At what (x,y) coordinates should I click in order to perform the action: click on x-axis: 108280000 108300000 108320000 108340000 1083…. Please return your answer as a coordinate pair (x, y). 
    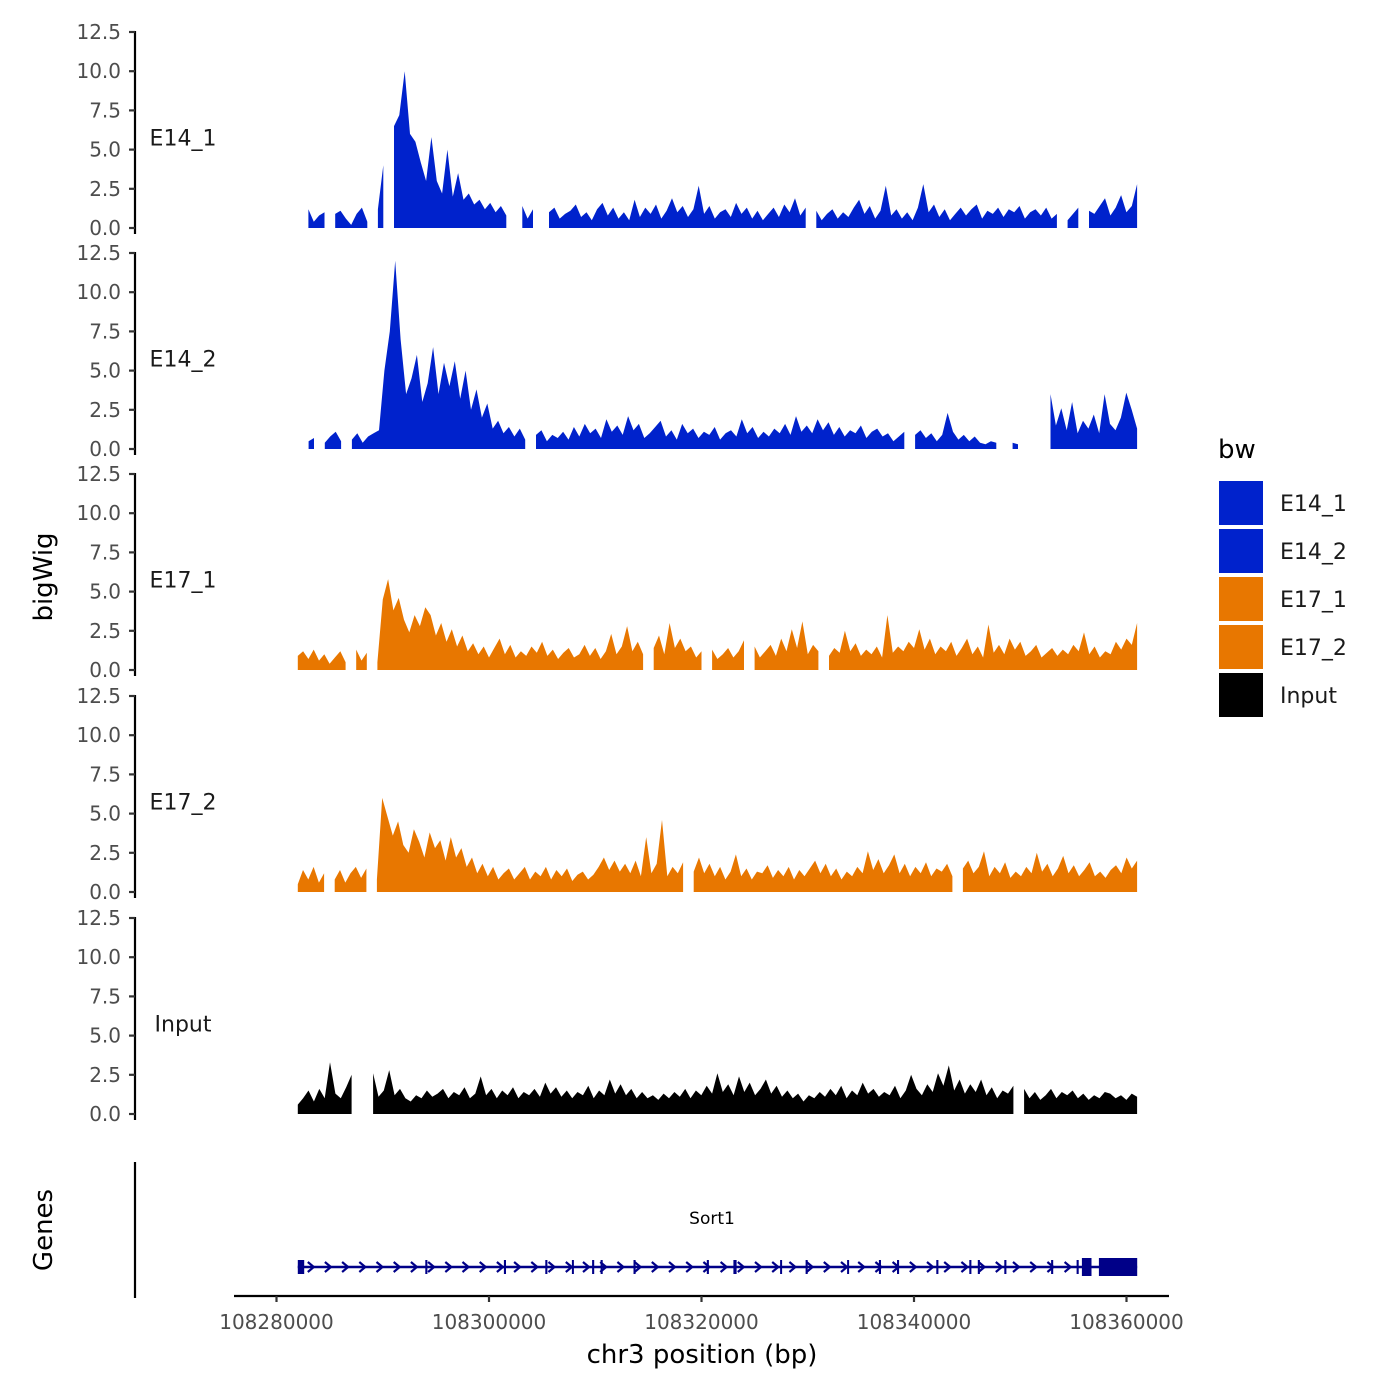
    Looking at the image, I should click on (701, 1314).